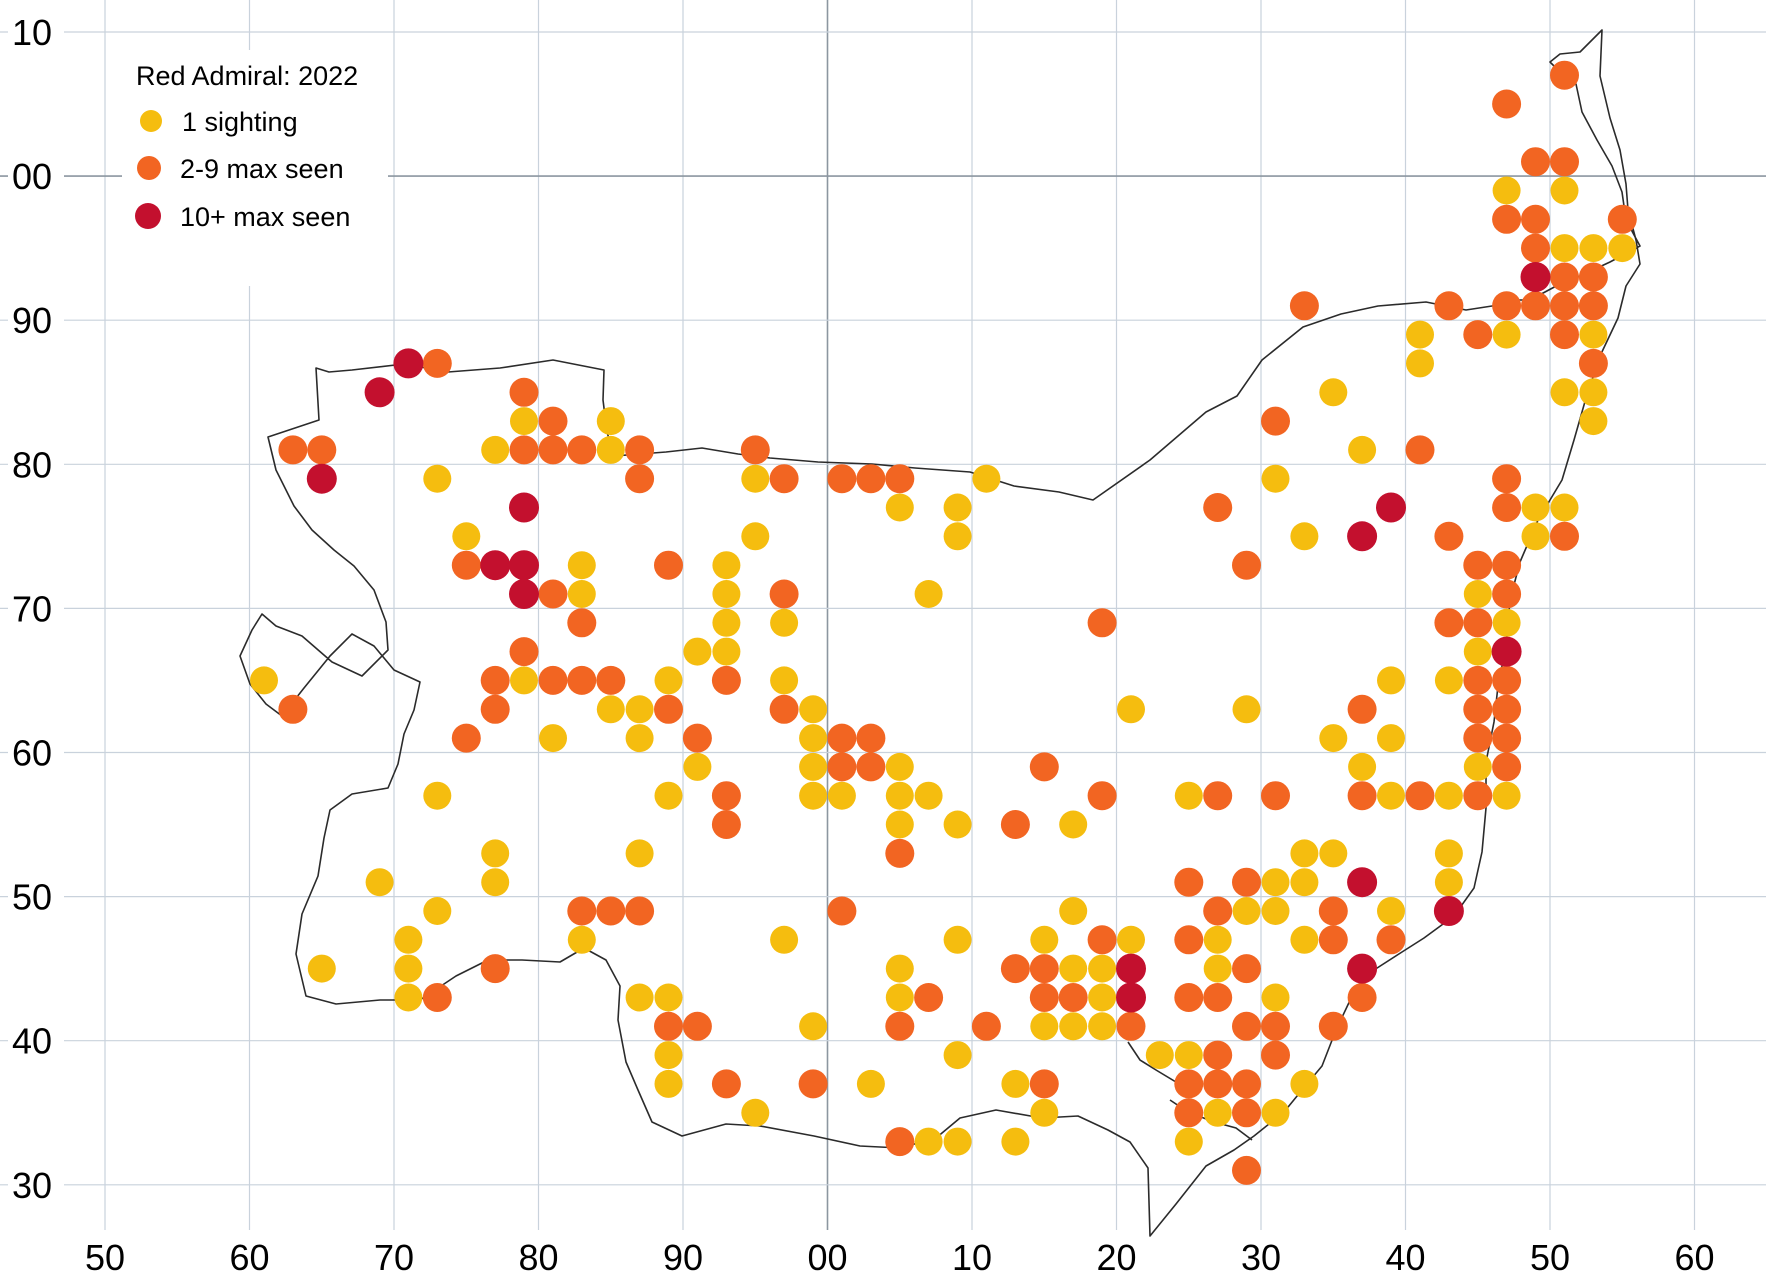 The height and width of the screenshot is (1278, 1774). I want to click on y-tick-label: 80, so click(32, 464).